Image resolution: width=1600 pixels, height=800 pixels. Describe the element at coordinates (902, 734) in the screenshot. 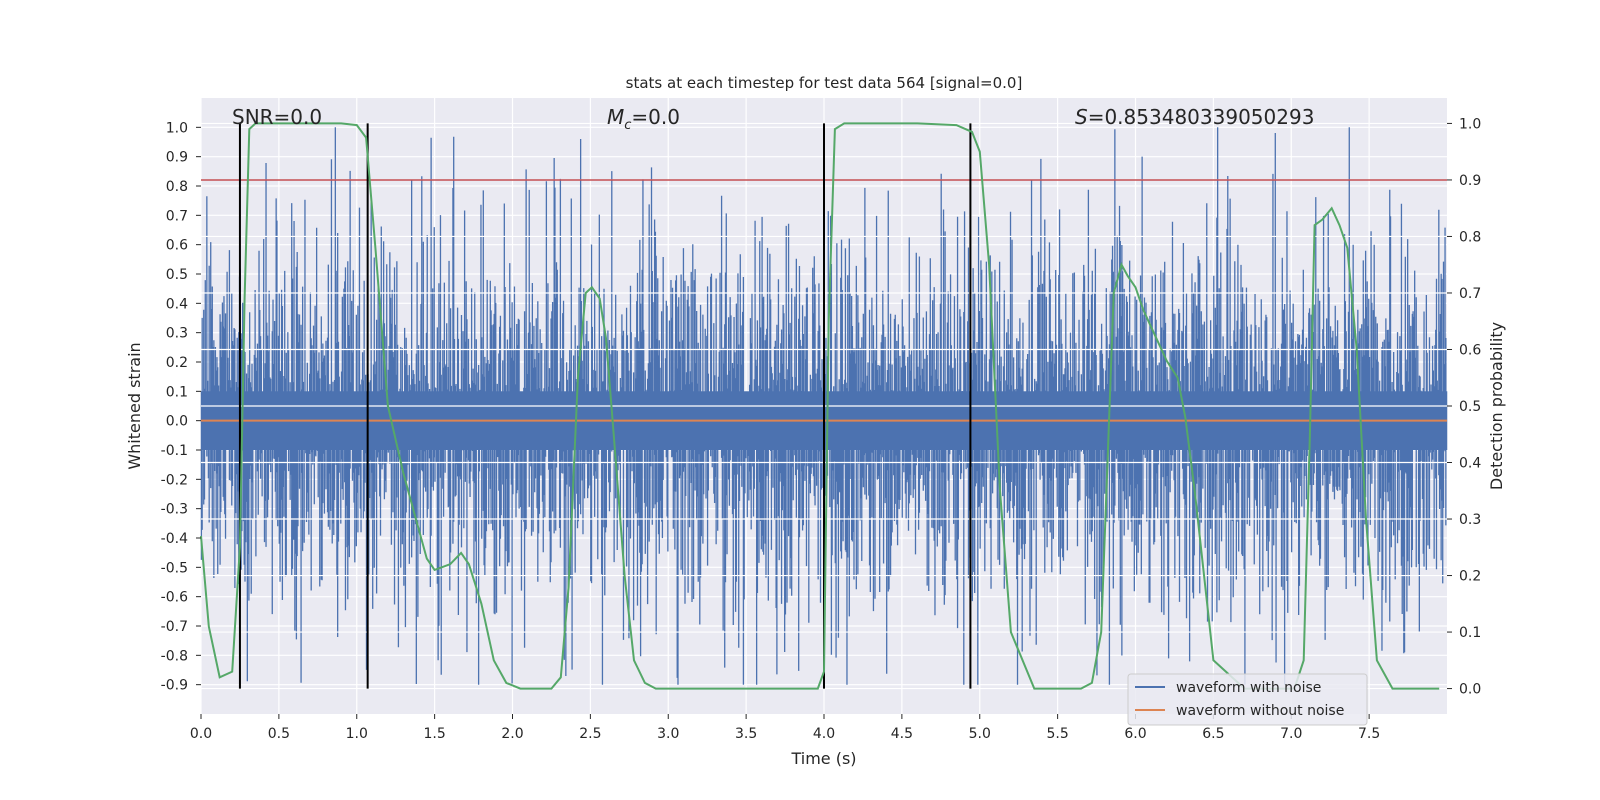

I see `x-tick-label: 4.5` at that location.